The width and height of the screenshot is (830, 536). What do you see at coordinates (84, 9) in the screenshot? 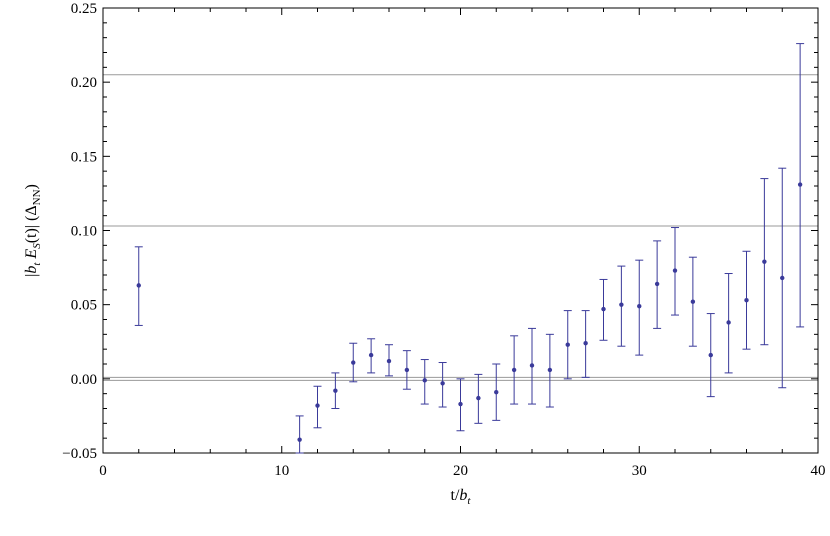
I see `y-tick-label: 0.25` at bounding box center [84, 9].